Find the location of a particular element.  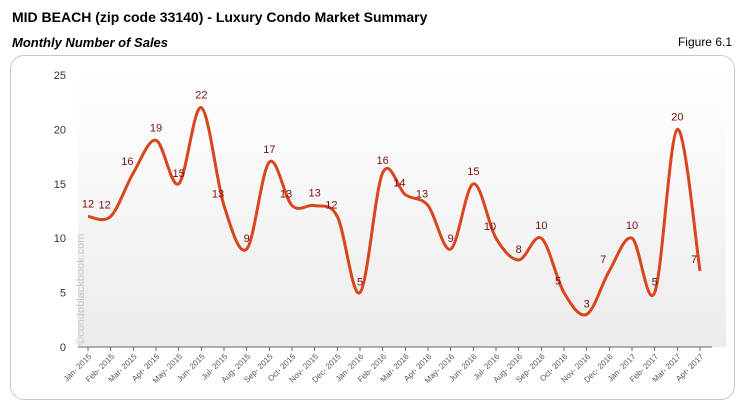

y-tick-label: 25 is located at coordinates (60, 76).